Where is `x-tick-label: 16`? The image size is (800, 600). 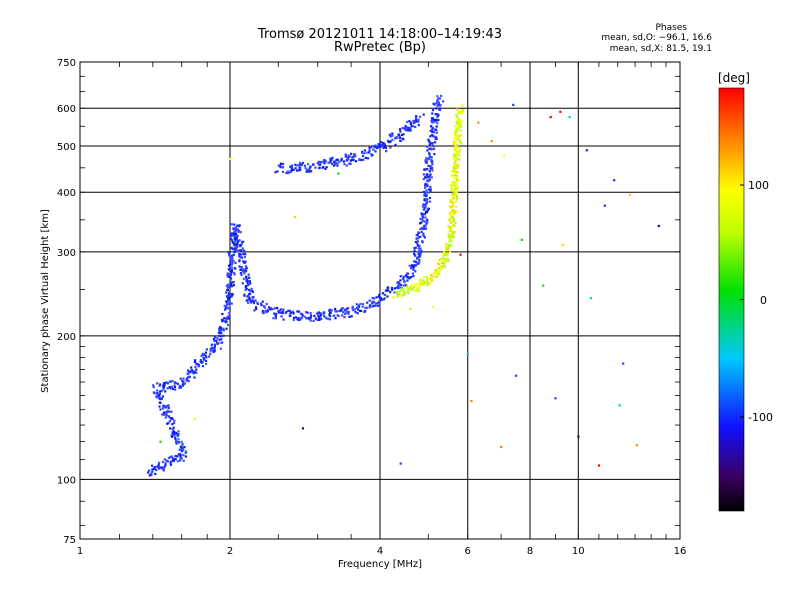
x-tick-label: 16 is located at coordinates (680, 551).